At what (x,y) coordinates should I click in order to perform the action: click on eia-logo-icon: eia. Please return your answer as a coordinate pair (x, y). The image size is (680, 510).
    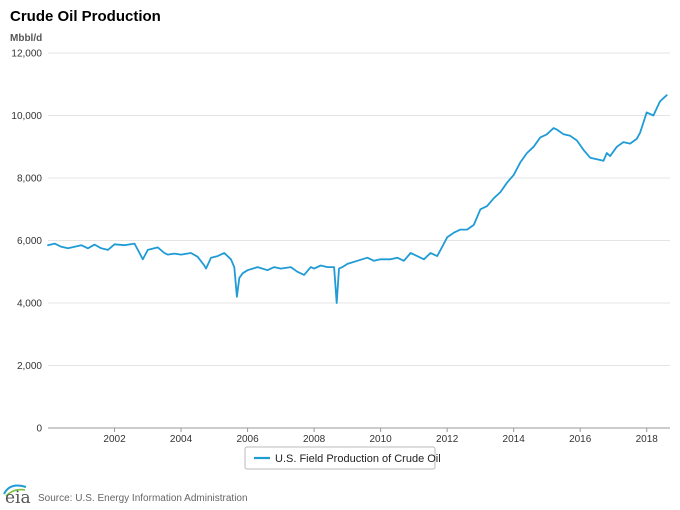
    Looking at the image, I should click on (17, 496).